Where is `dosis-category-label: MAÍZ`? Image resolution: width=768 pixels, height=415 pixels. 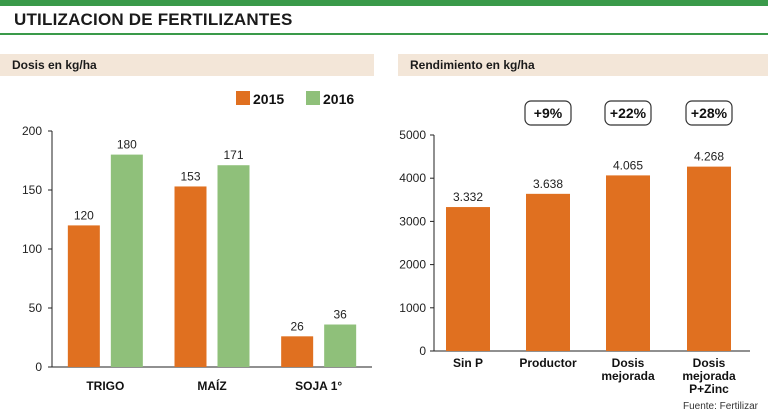 dosis-category-label: MAÍZ is located at coordinates (211, 385).